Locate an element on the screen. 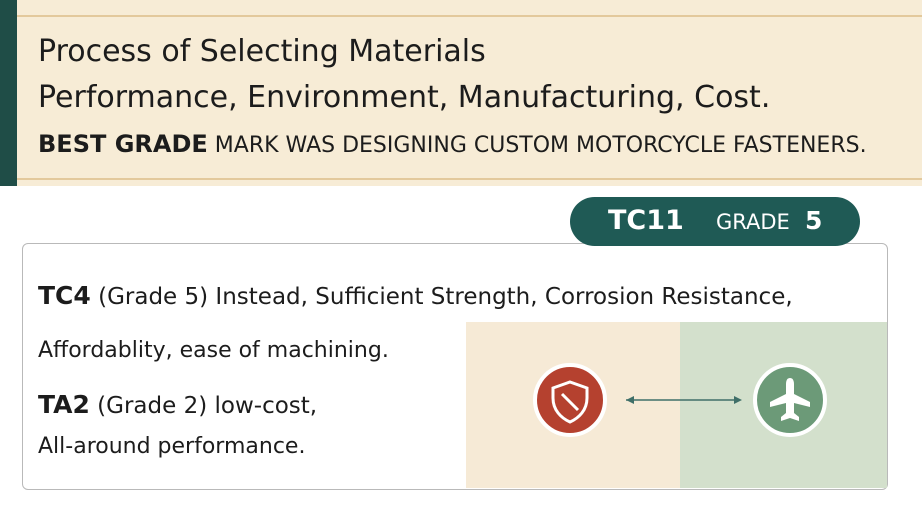 This screenshot has height=519, width=922. material: TC4 is located at coordinates (64, 295).